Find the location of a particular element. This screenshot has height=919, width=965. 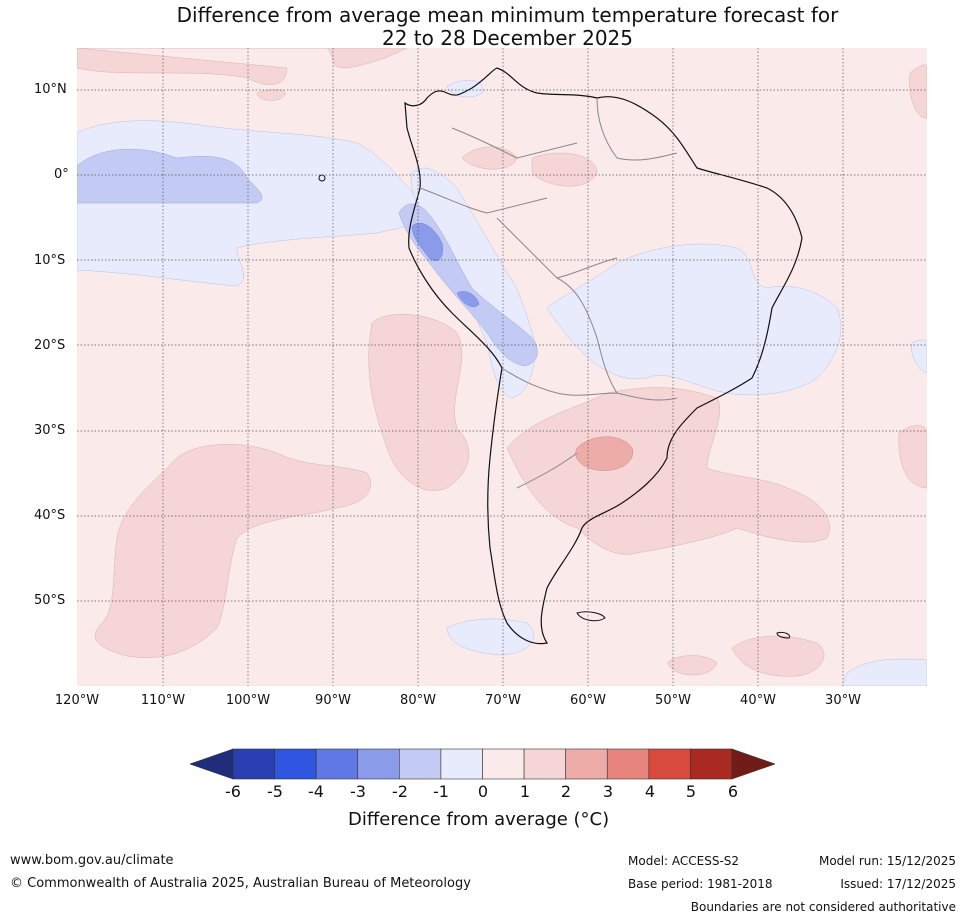

colorbar-tick: -2 is located at coordinates (400, 791).